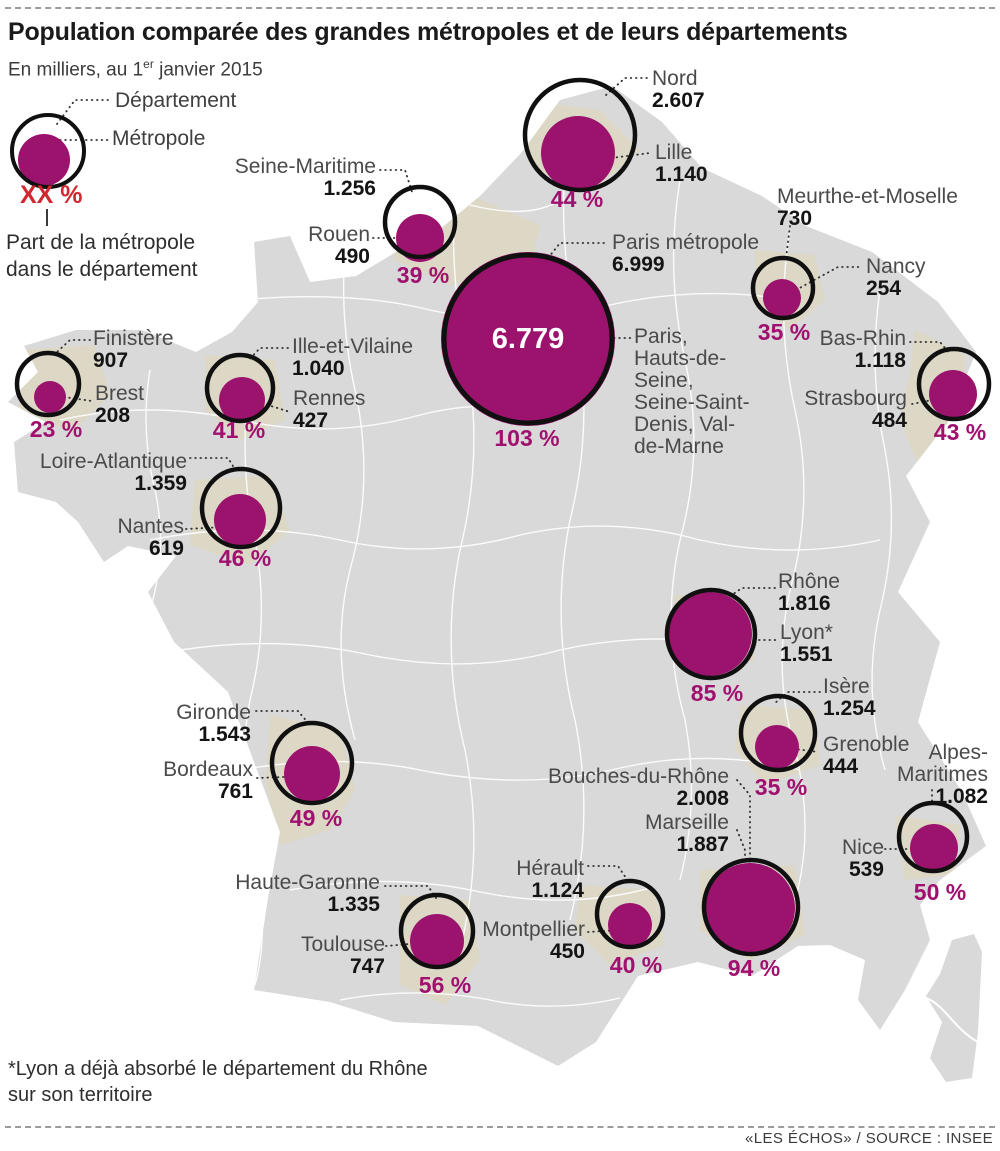  What do you see at coordinates (809, 581) in the screenshot?
I see `department-name: Rhône` at bounding box center [809, 581].